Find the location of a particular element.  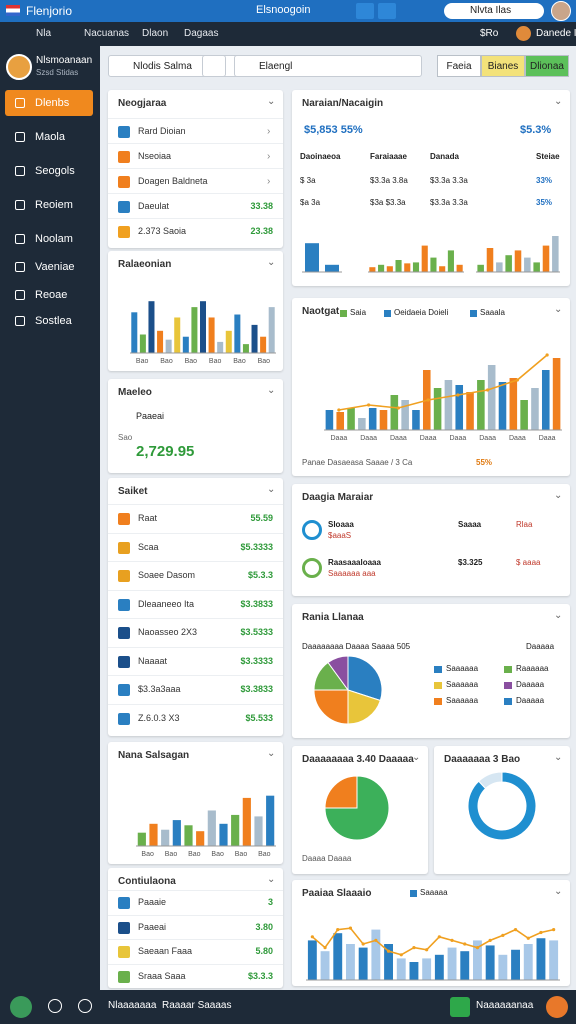

list-row: Scaa $5.3333 is located at coordinates (195, 547).